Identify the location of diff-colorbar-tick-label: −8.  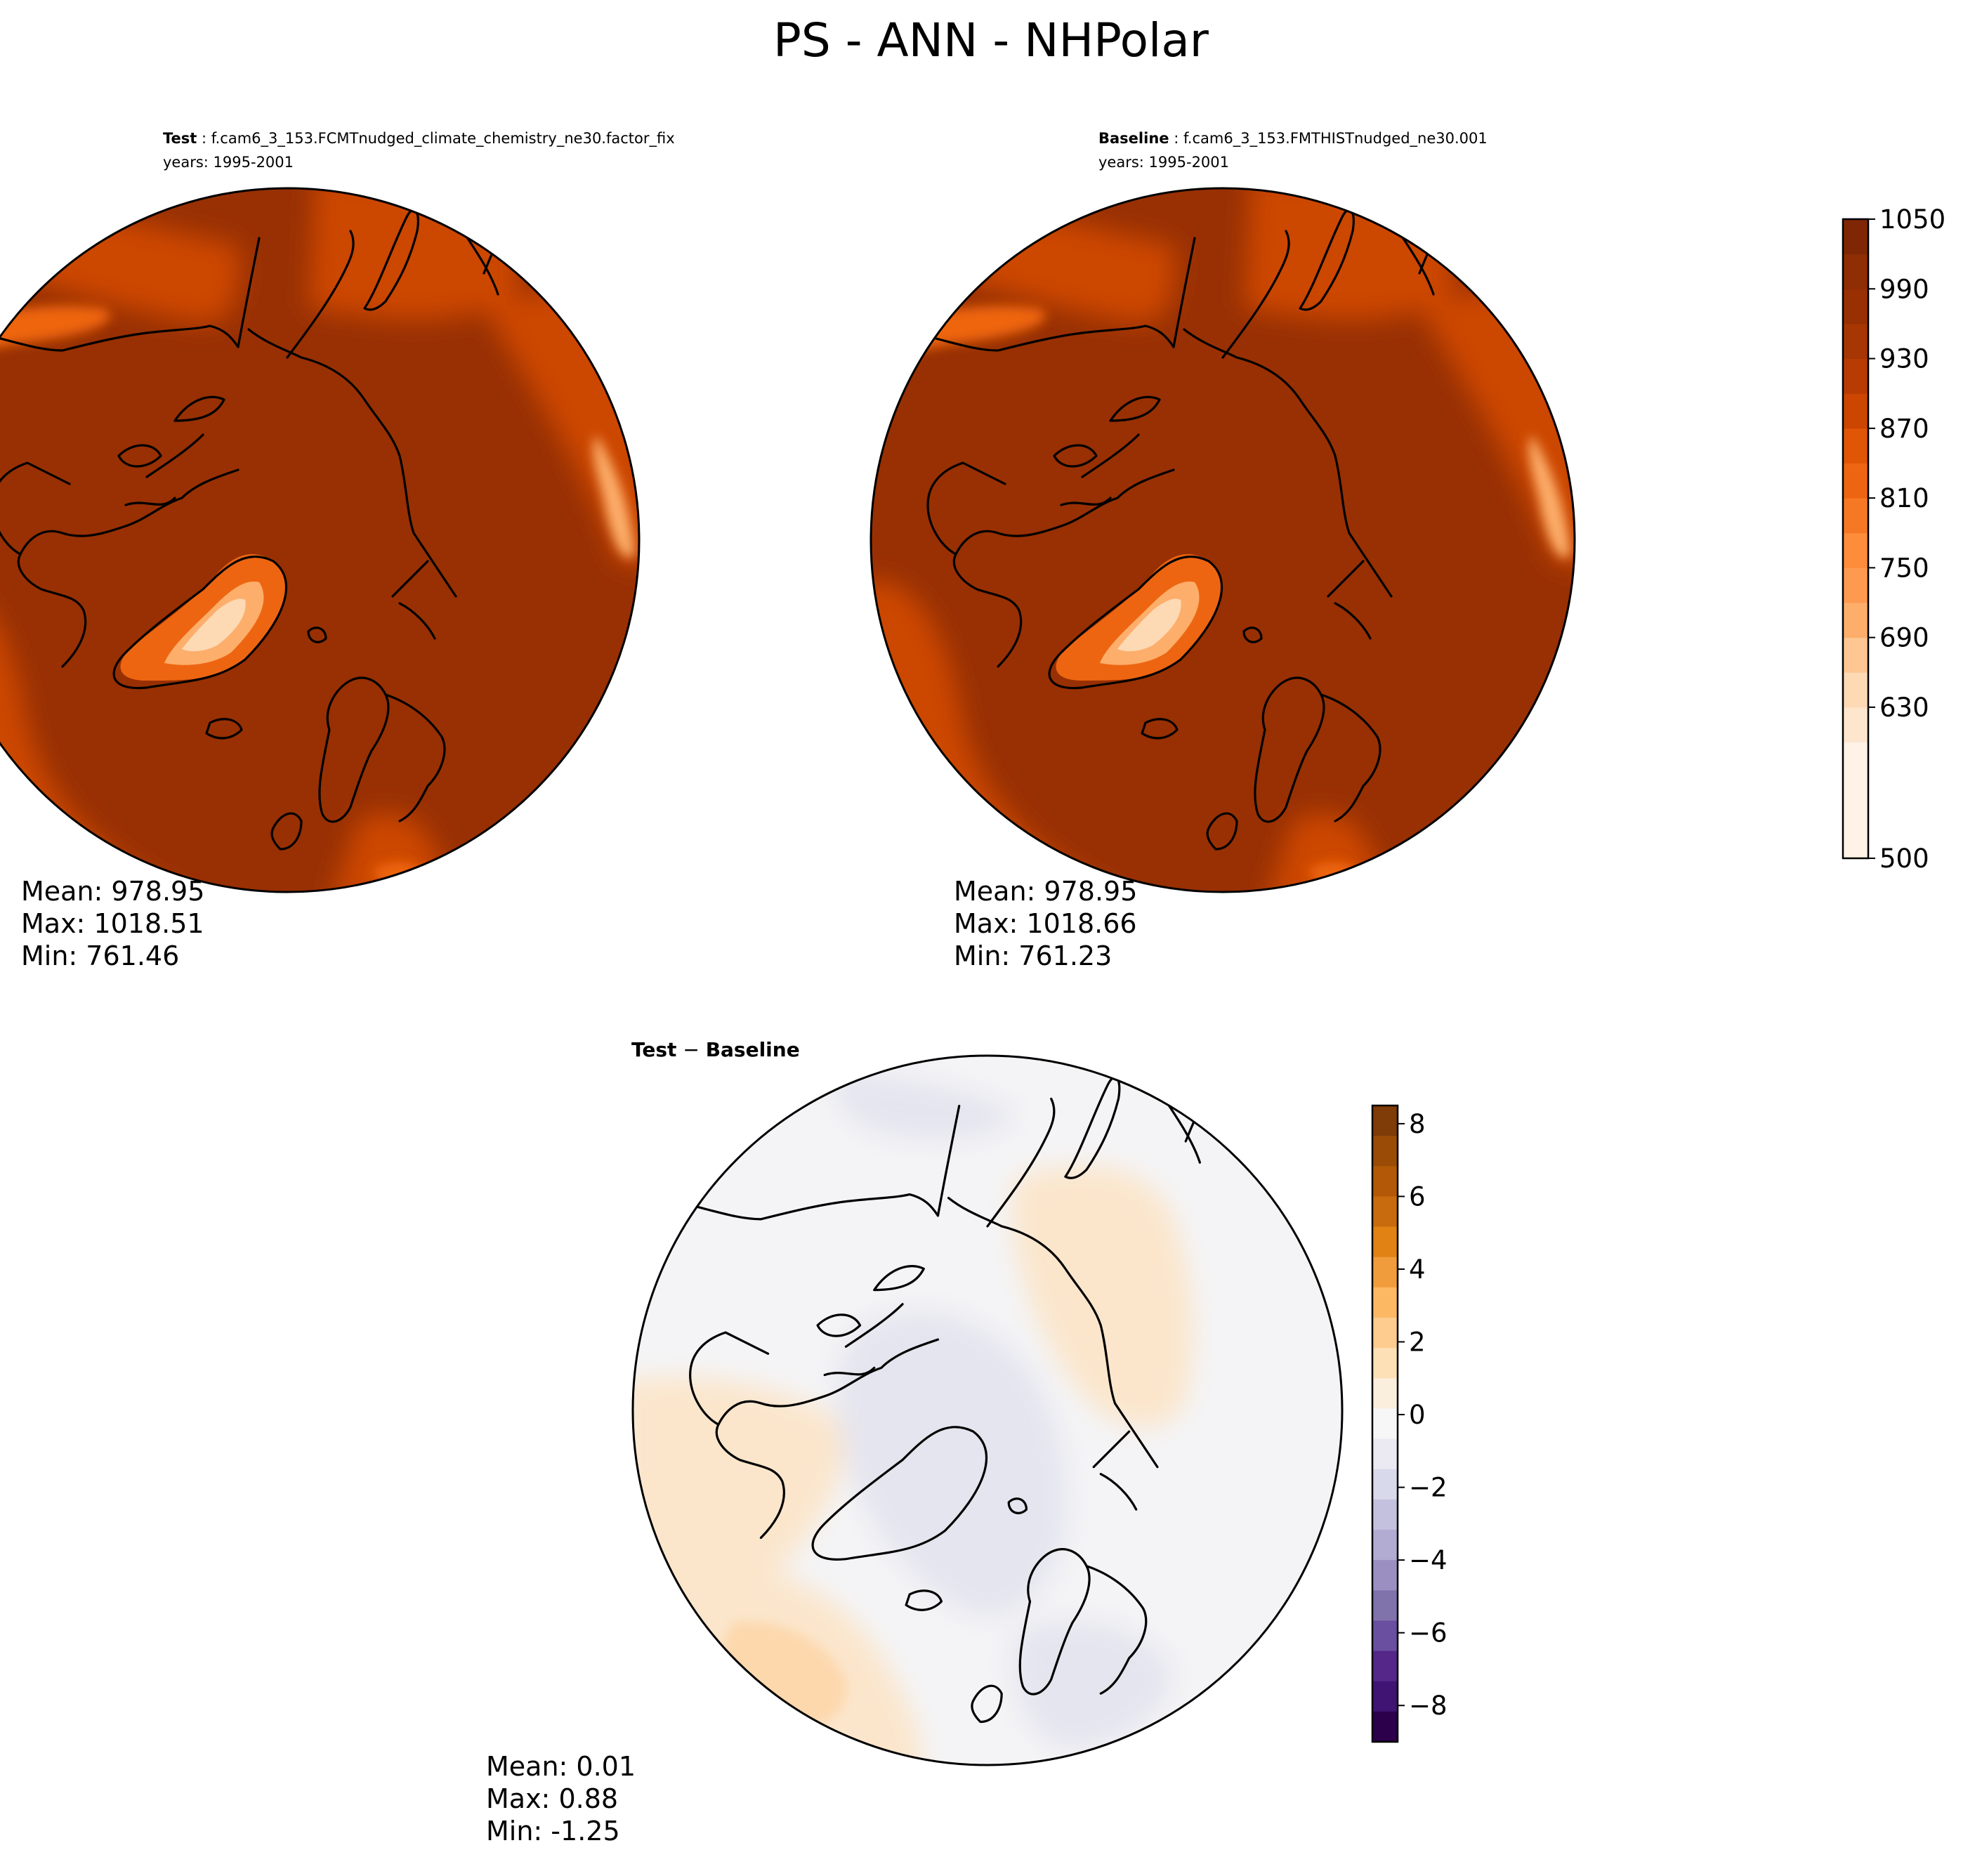
(1428, 1706).